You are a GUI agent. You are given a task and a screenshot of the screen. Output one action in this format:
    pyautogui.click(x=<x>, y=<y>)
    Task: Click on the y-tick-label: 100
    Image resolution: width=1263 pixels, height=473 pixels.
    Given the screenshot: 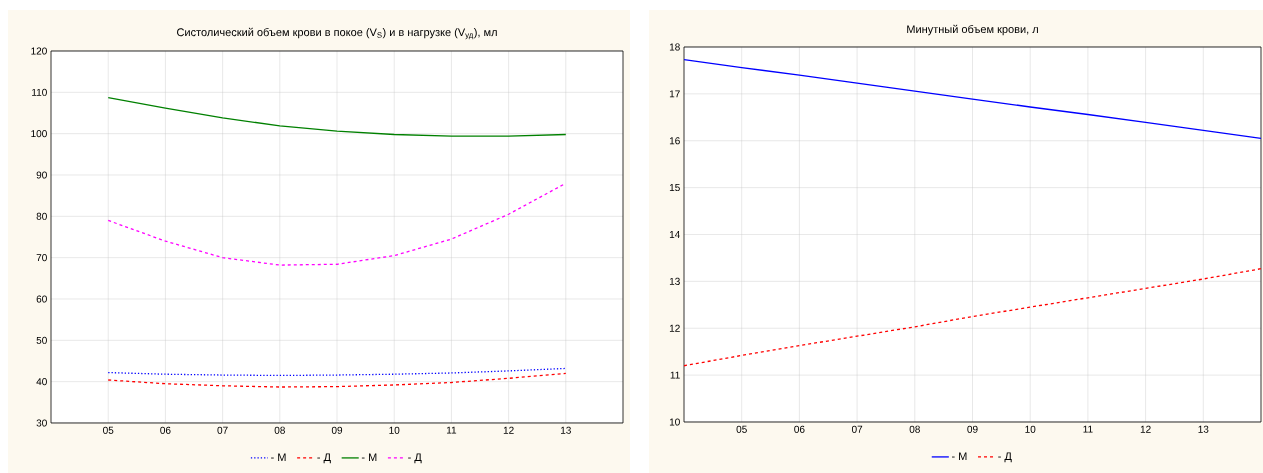 What is the action you would take?
    pyautogui.click(x=39, y=134)
    